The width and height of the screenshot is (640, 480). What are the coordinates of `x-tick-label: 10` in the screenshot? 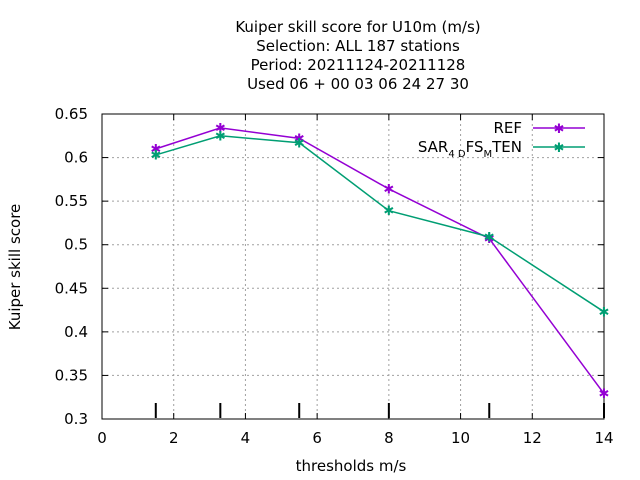 It's located at (460, 438).